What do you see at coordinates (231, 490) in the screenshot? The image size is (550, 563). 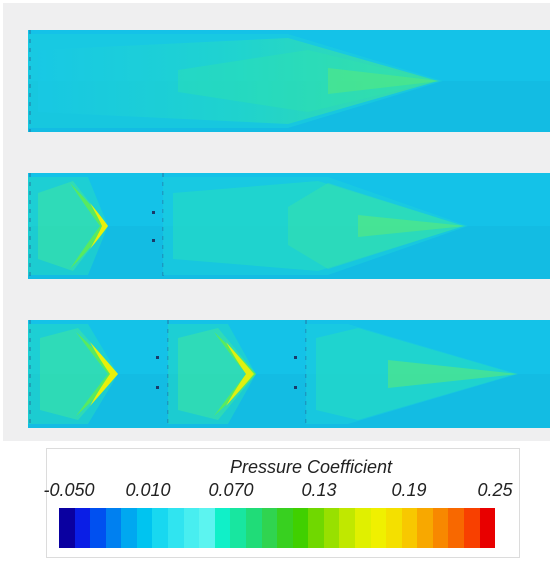 I see `legend-tick-label: 0.070` at bounding box center [231, 490].